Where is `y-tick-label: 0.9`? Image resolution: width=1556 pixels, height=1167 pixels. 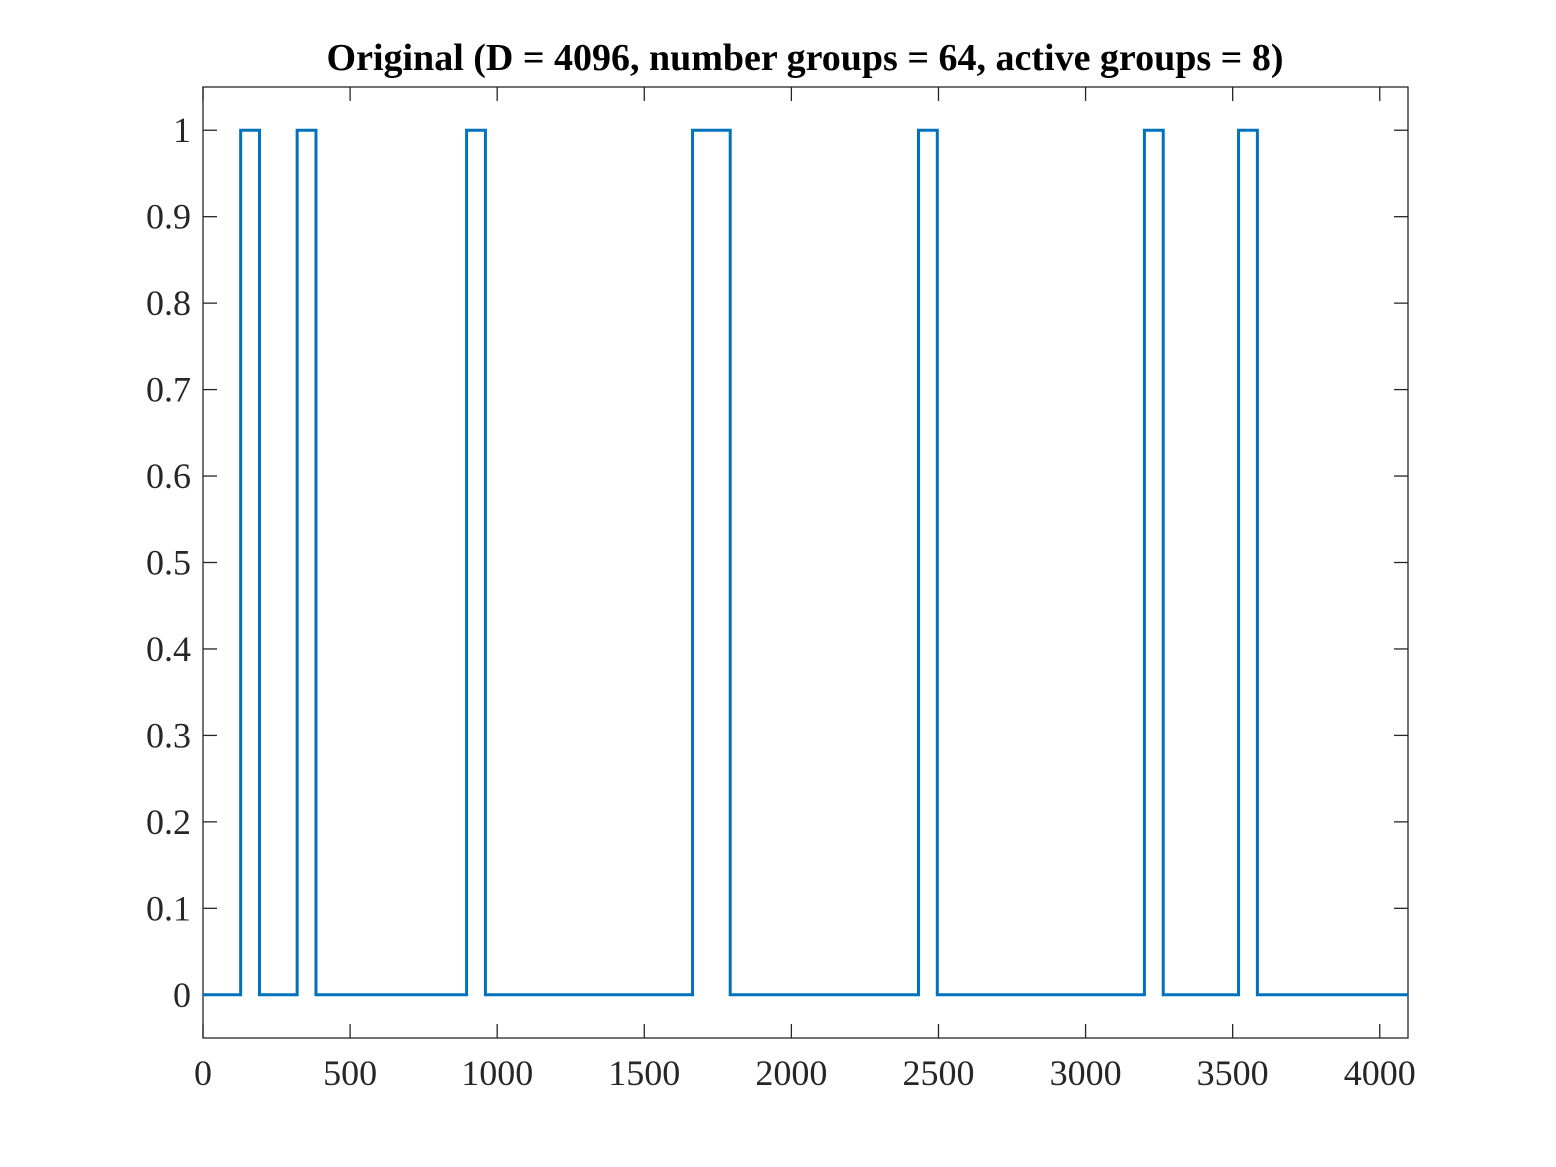 y-tick-label: 0.9 is located at coordinates (168, 217).